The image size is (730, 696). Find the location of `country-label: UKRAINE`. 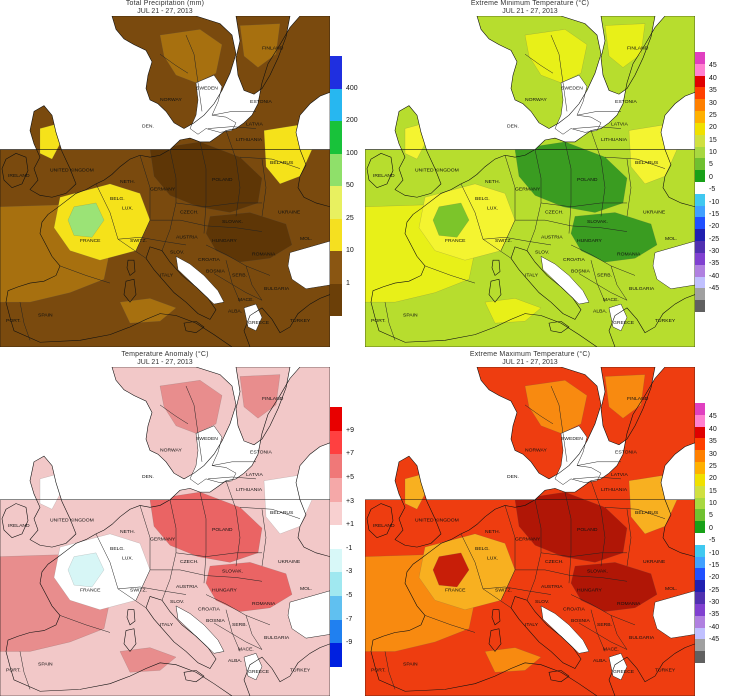

country-label: UKRAINE is located at coordinates (289, 562).